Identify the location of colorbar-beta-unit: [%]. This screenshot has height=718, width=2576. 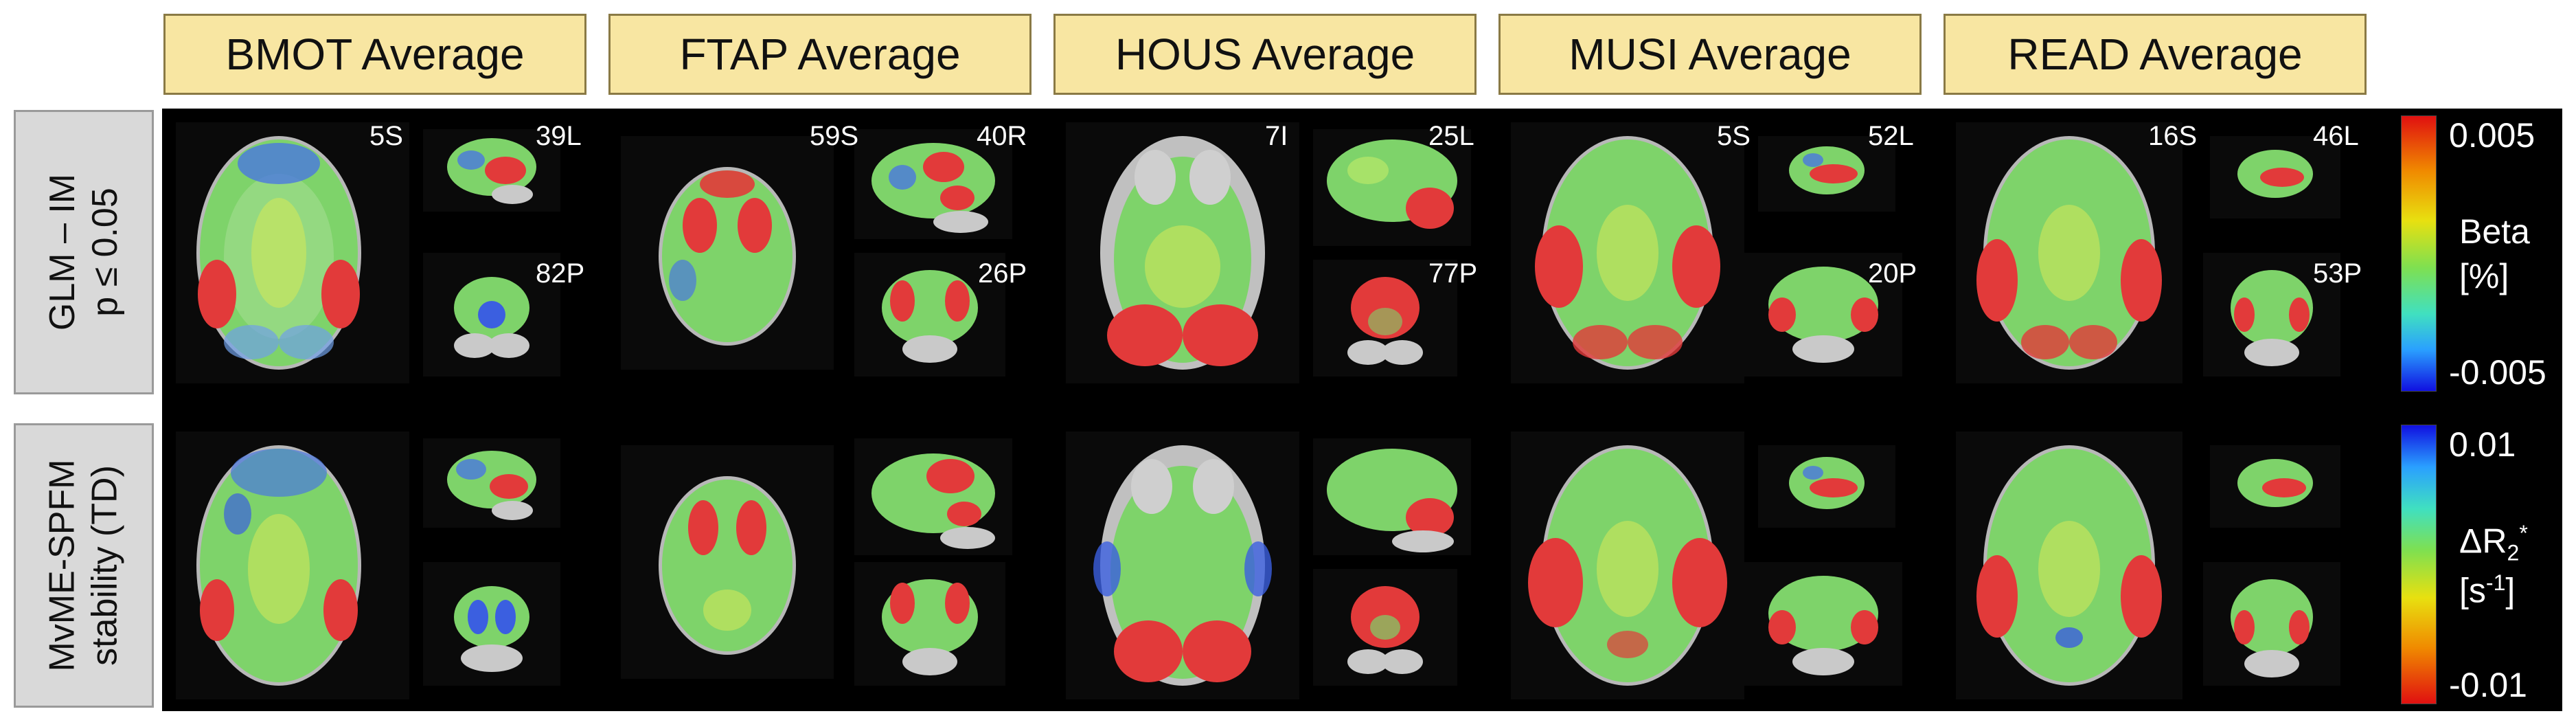
(2484, 276).